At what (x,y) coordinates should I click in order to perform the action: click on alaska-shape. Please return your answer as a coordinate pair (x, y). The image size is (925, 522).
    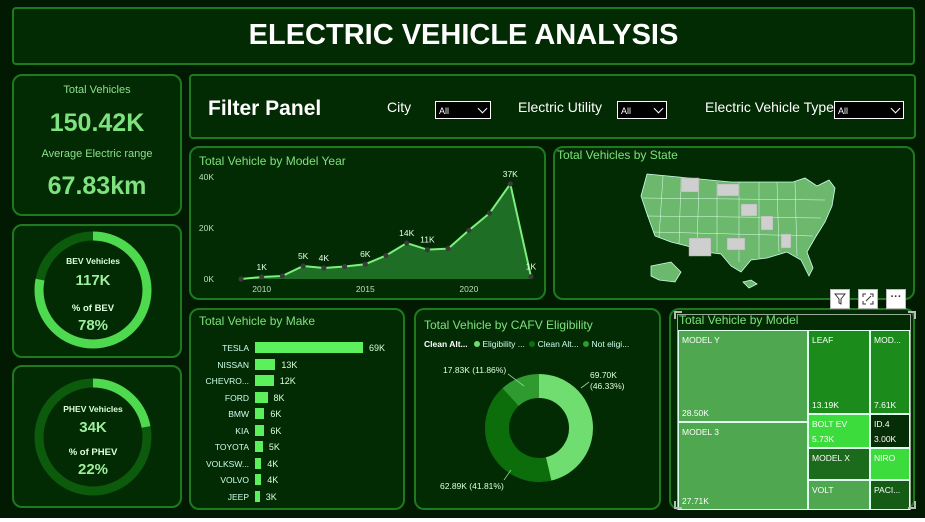
    Looking at the image, I should click on (666, 272).